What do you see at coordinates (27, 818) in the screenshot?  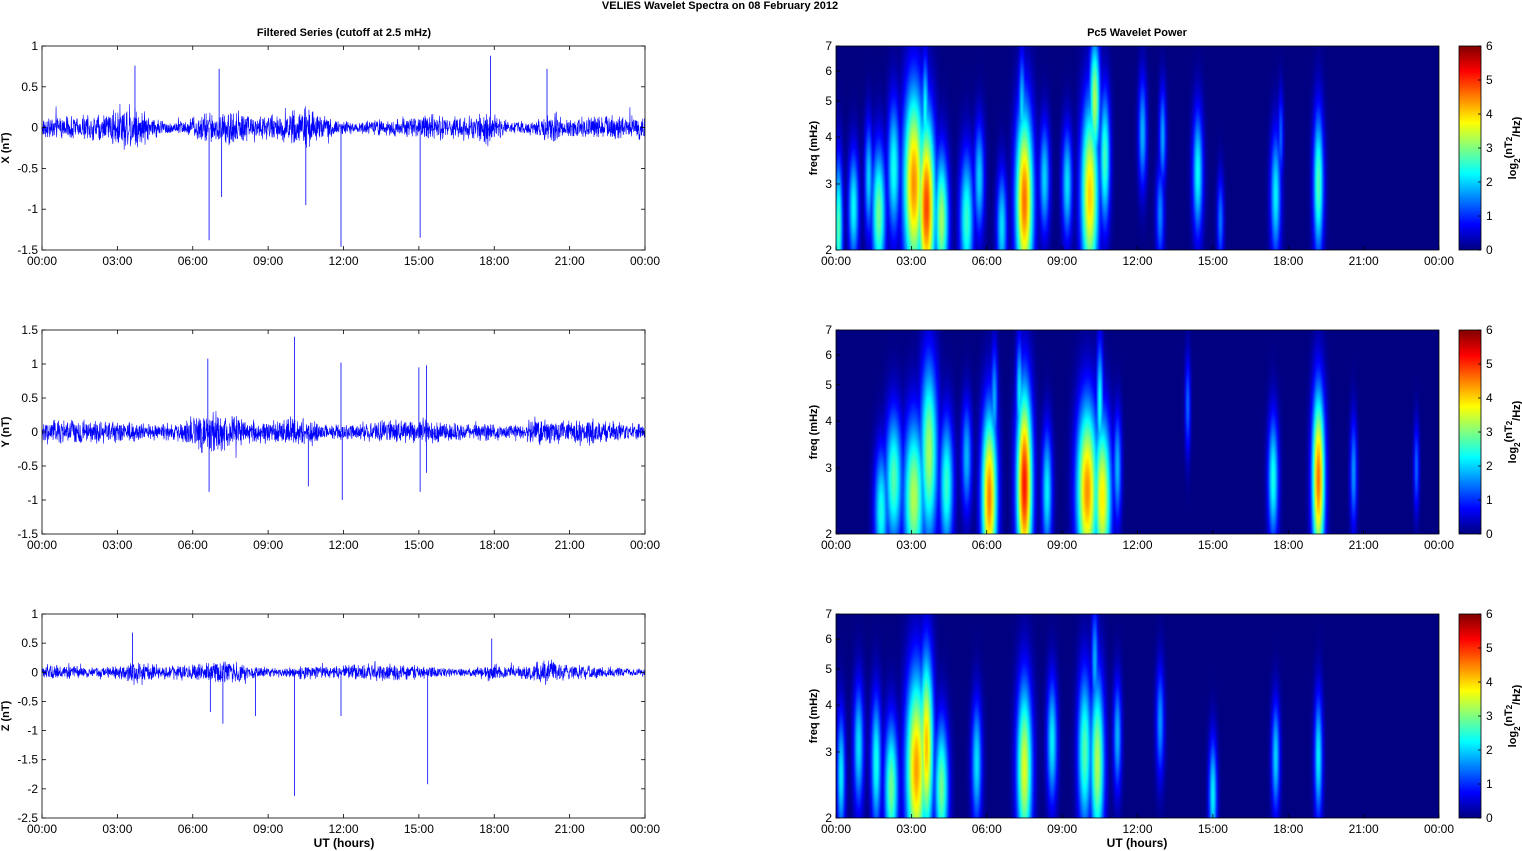 I see `y-tick-label: -2.5` at bounding box center [27, 818].